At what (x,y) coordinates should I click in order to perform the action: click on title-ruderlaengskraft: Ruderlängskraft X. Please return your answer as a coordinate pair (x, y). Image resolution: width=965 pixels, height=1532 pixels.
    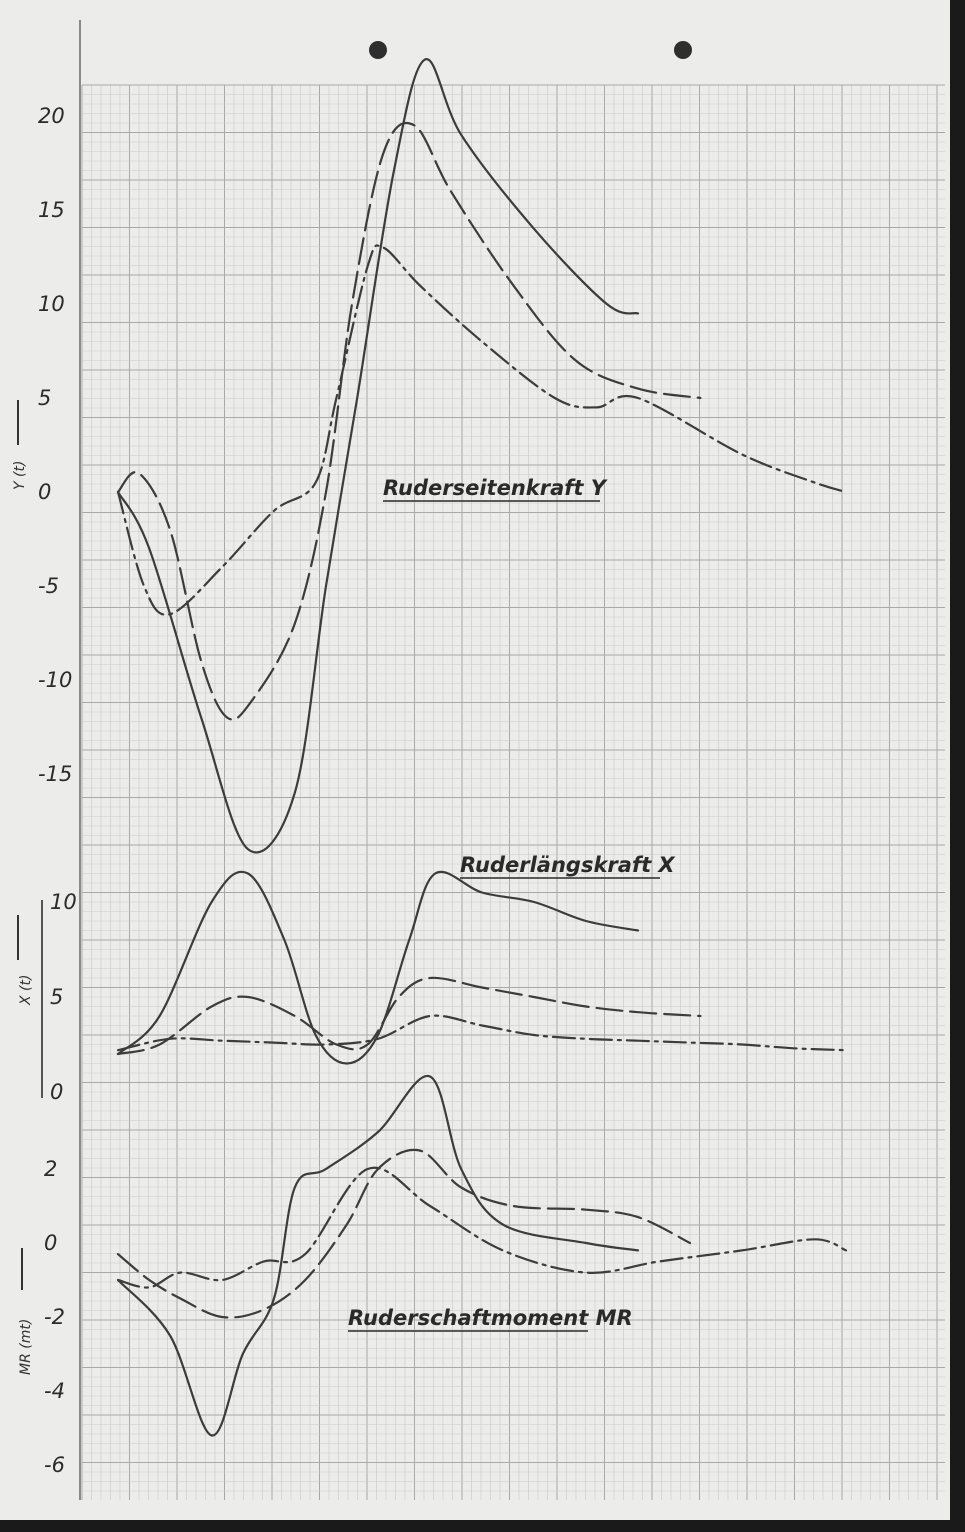
    Looking at the image, I should click on (568, 865).